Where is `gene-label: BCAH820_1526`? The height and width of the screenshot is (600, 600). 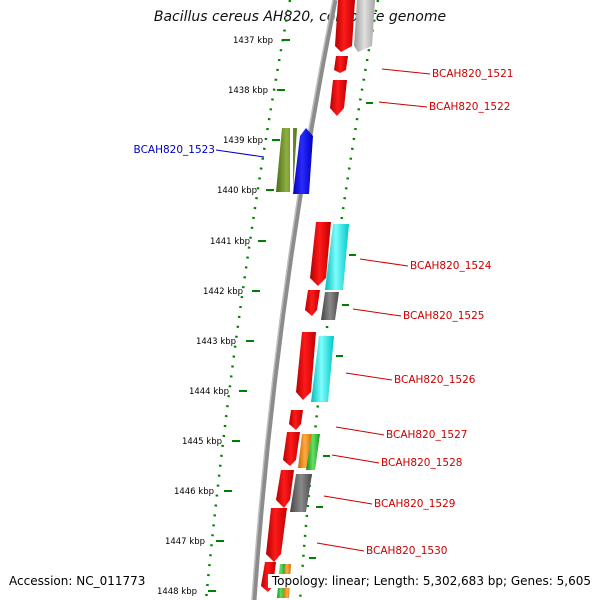
gene-label: BCAH820_1526 is located at coordinates (435, 380).